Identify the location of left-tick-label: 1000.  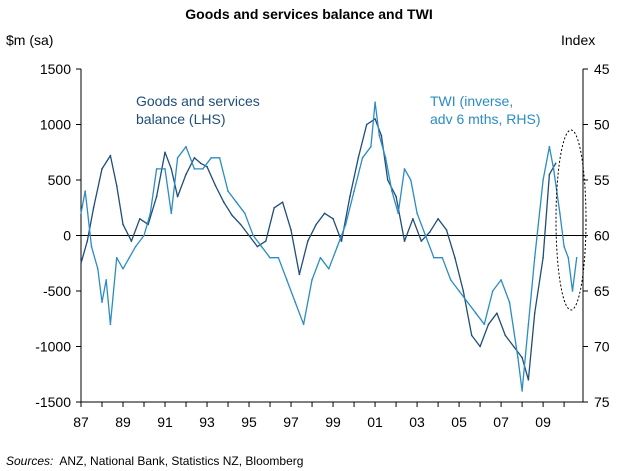
(55, 125).